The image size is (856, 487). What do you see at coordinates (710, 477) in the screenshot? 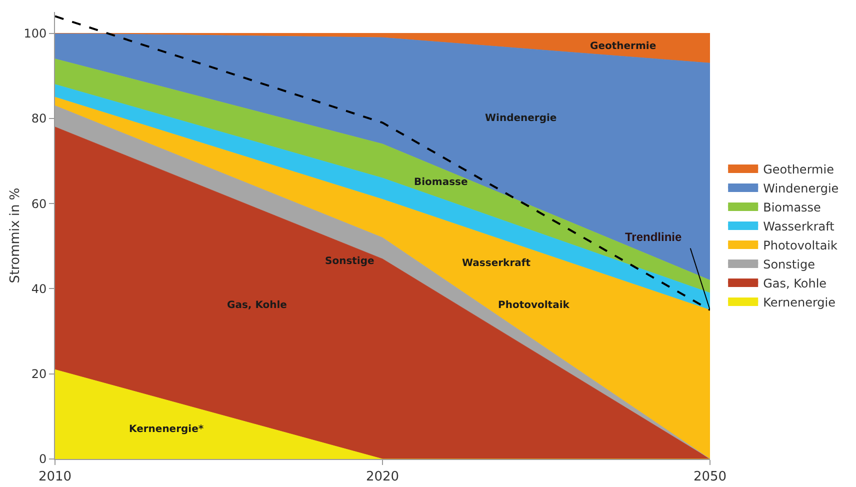
I see `x-tick-label: 2050` at bounding box center [710, 477].